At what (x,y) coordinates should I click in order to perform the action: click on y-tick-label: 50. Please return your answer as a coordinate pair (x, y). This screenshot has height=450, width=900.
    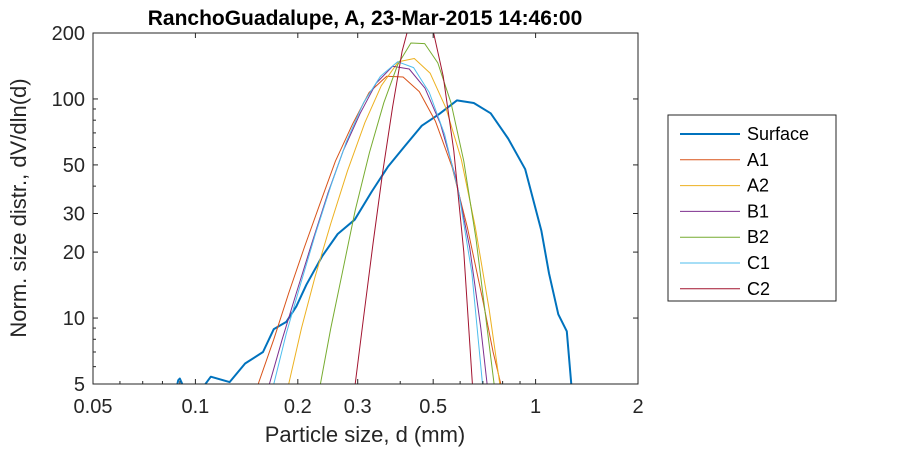
    Looking at the image, I should click on (74, 166).